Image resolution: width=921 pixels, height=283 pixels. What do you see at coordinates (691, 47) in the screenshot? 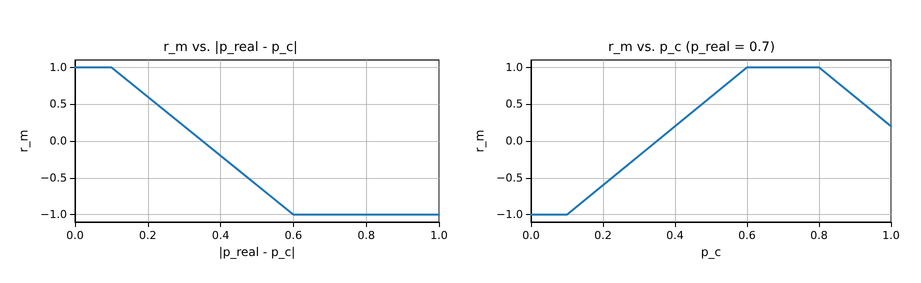
I see `chart-title: r_m vs. p_c (p_real = 0.7)` at bounding box center [691, 47].